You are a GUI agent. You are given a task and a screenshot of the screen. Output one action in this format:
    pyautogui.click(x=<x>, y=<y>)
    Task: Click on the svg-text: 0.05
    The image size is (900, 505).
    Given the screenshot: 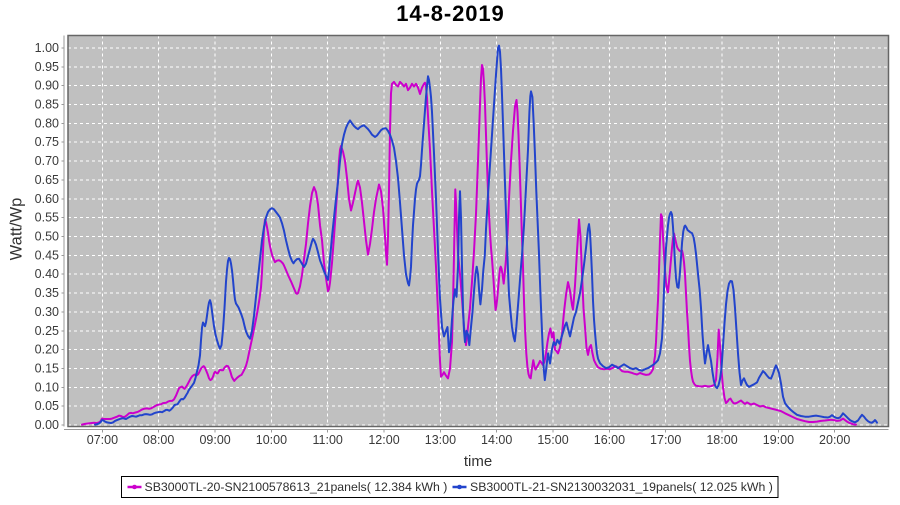 What is the action you would take?
    pyautogui.click(x=47, y=406)
    